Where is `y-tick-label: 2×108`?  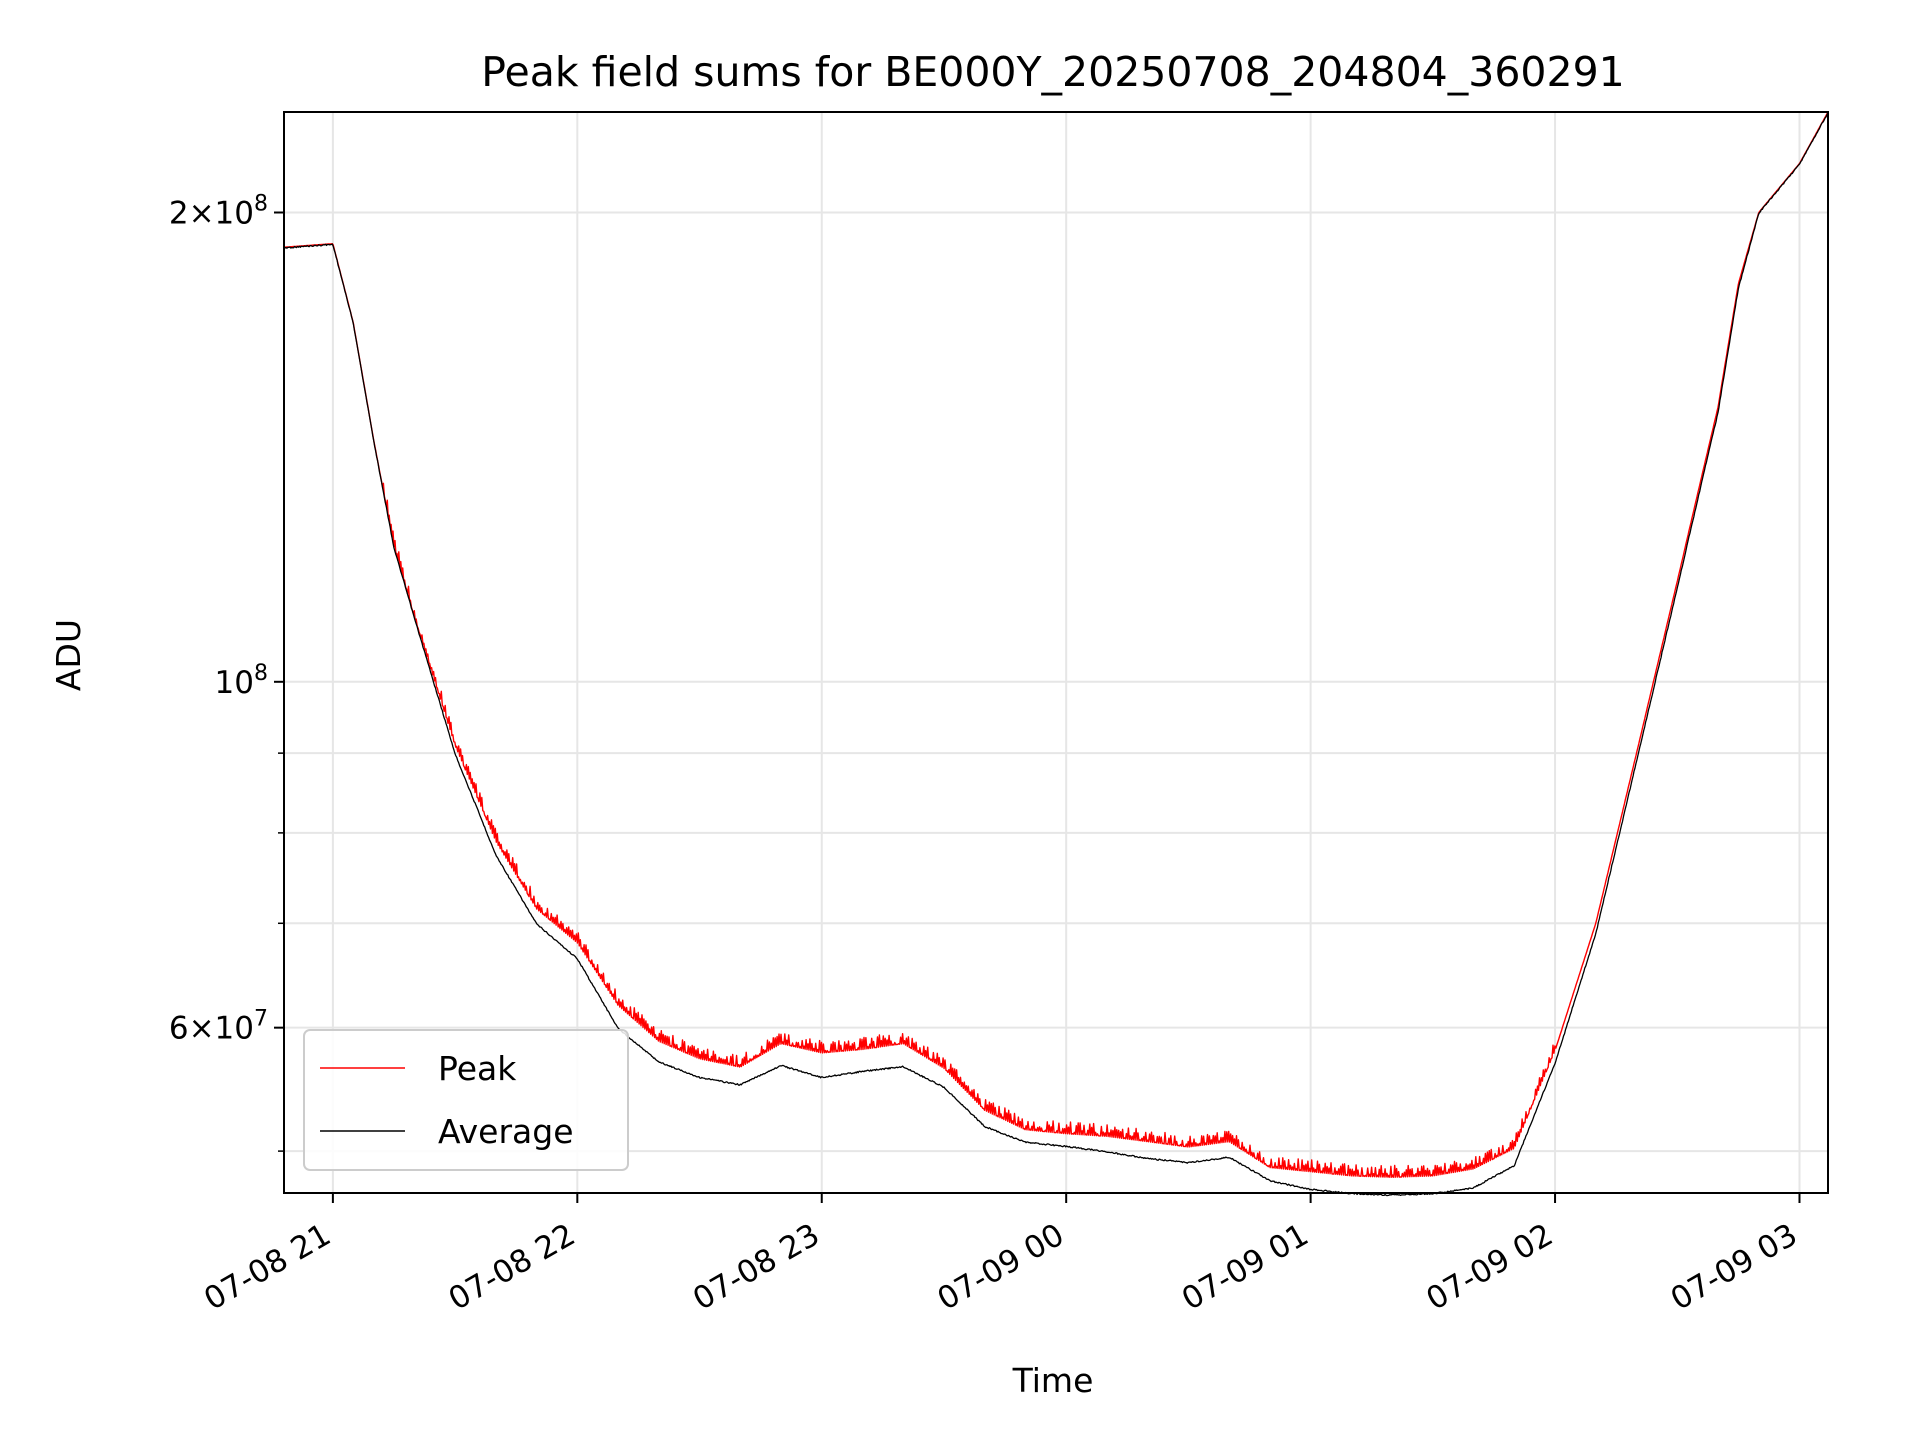
y-tick-label: 2×108 is located at coordinates (218, 211).